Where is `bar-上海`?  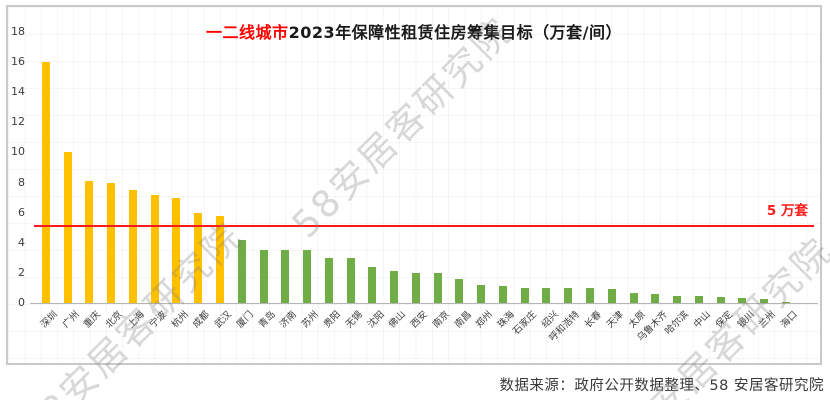 bar-上海 is located at coordinates (132, 246).